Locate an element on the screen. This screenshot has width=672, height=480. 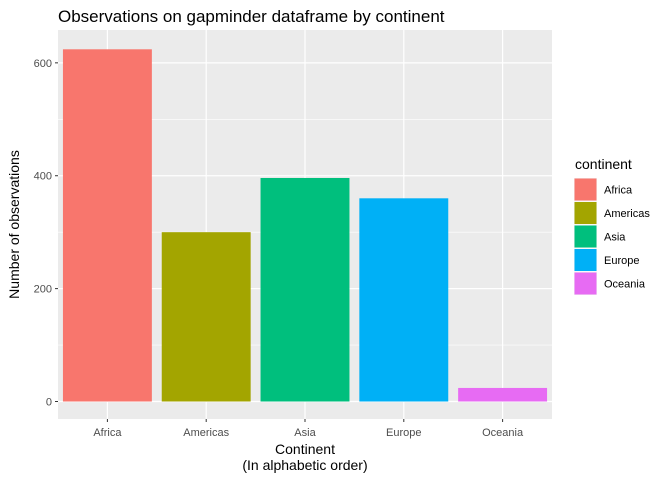
x-tick-label: Europe is located at coordinates (403, 433).